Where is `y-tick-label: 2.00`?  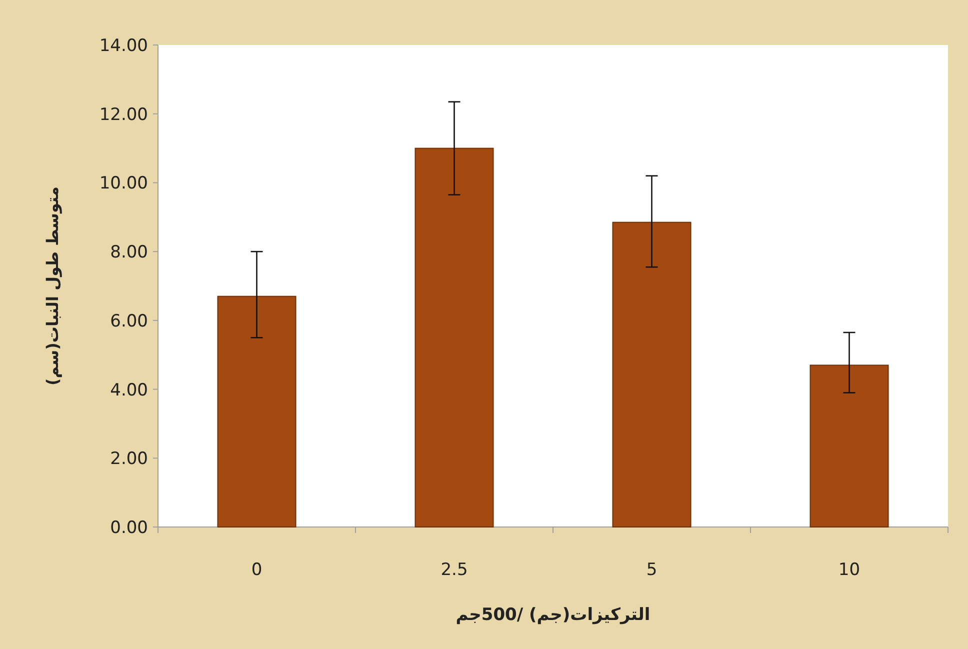 y-tick-label: 2.00 is located at coordinates (129, 459).